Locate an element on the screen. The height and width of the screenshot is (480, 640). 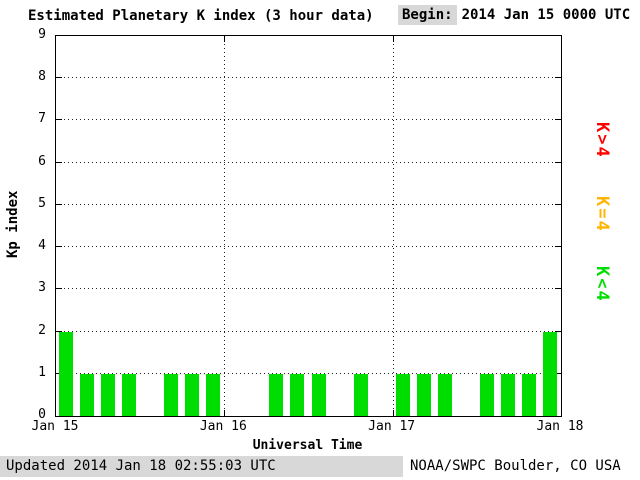
begin-label: Begin: is located at coordinates (427, 15).